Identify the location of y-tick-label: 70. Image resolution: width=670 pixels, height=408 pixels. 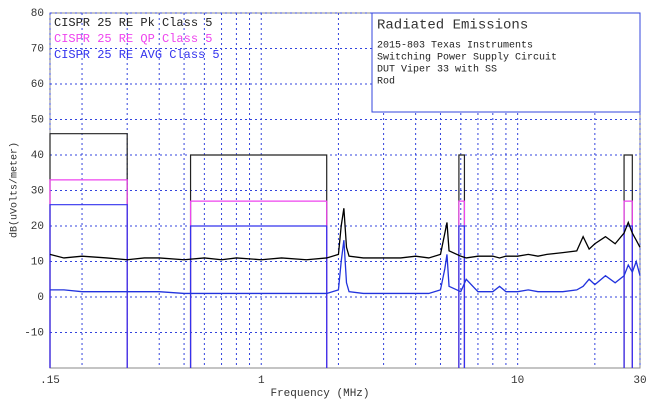
(37, 49).